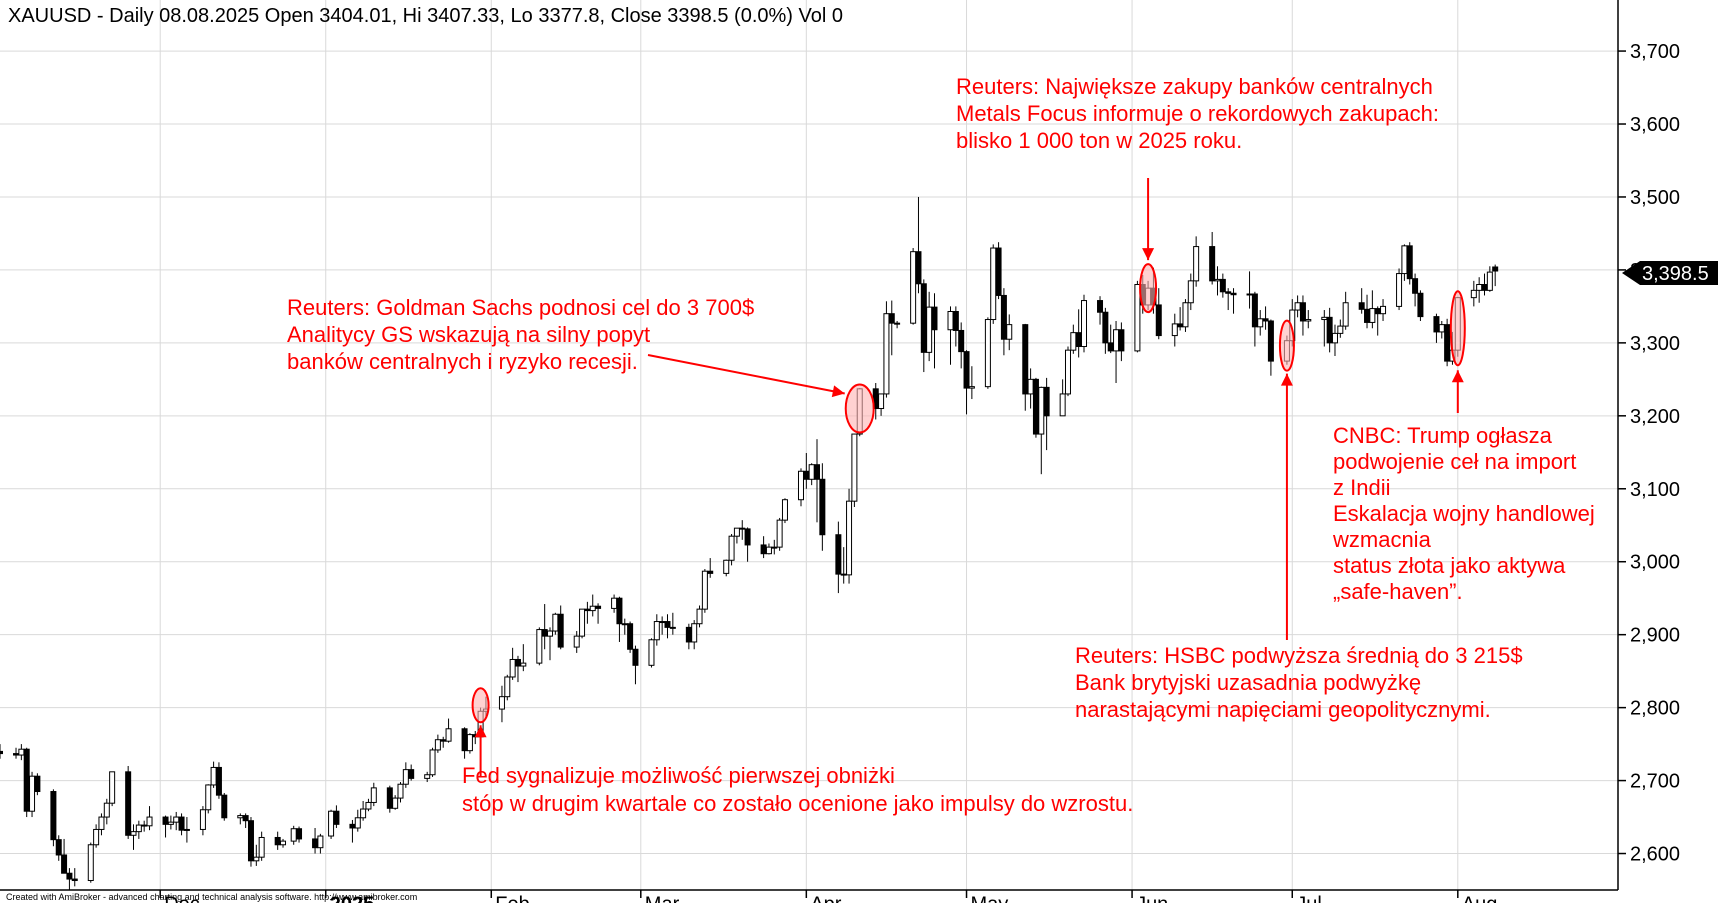 The height and width of the screenshot is (903, 1724). I want to click on y-tick-label: 3,300, so click(1655, 344).